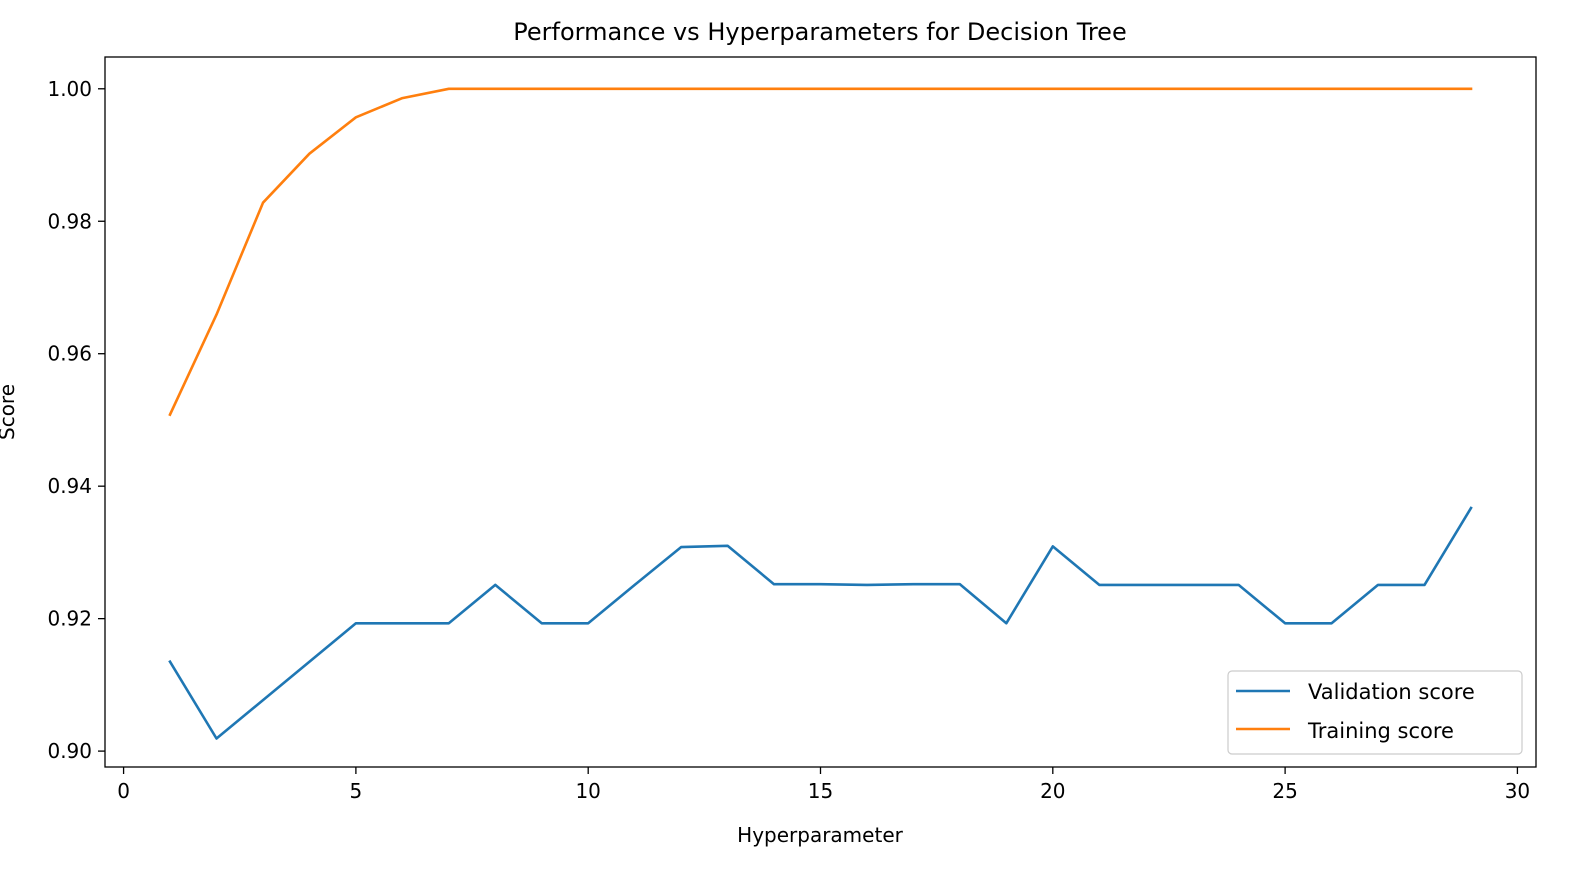  I want to click on legend-frame, so click(1375, 712).